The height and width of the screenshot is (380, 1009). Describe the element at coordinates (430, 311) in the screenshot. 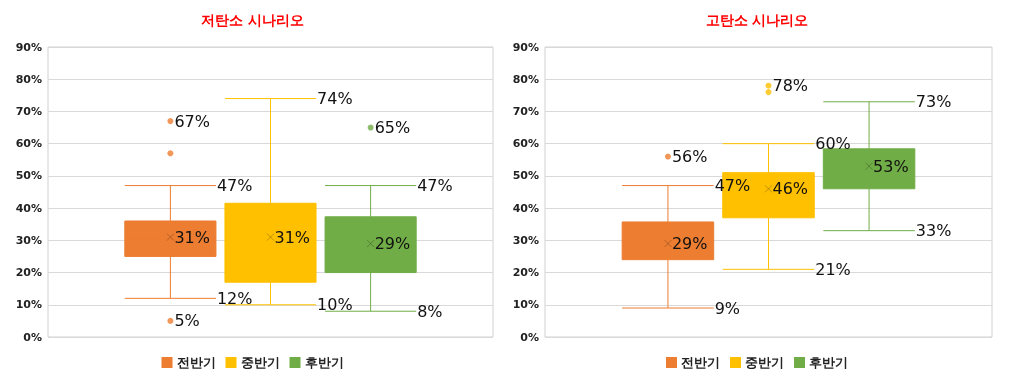

I see `annotation: 8%` at that location.